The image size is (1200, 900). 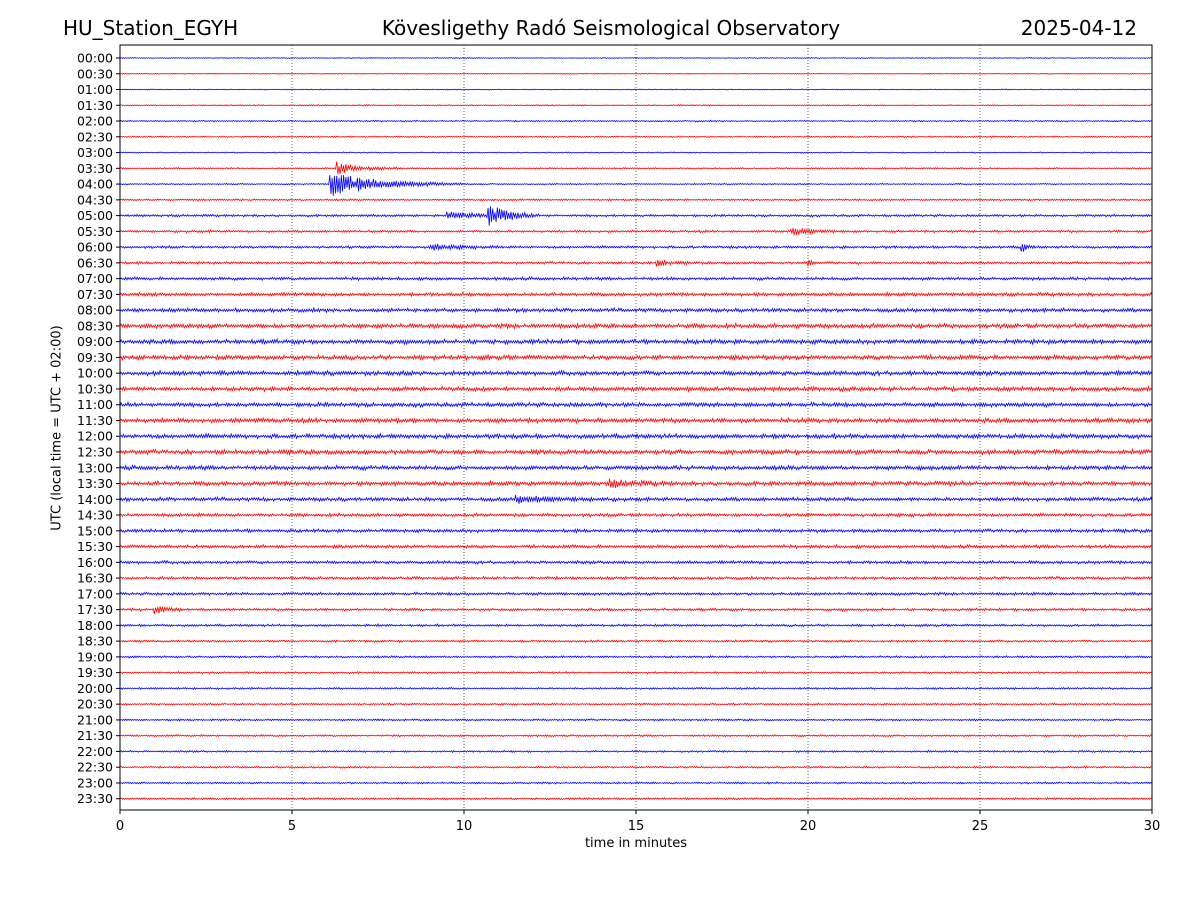 I want to click on y-tick-label: 12:00, so click(x=95, y=436).